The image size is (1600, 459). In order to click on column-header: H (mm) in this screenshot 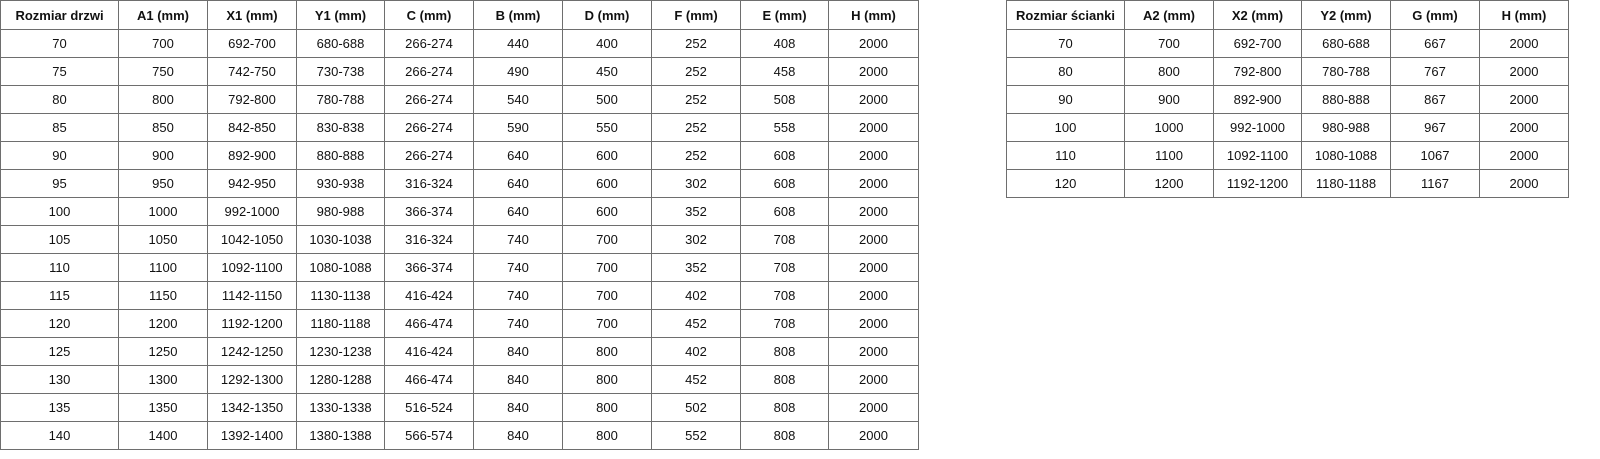, I will do `click(873, 15)`.